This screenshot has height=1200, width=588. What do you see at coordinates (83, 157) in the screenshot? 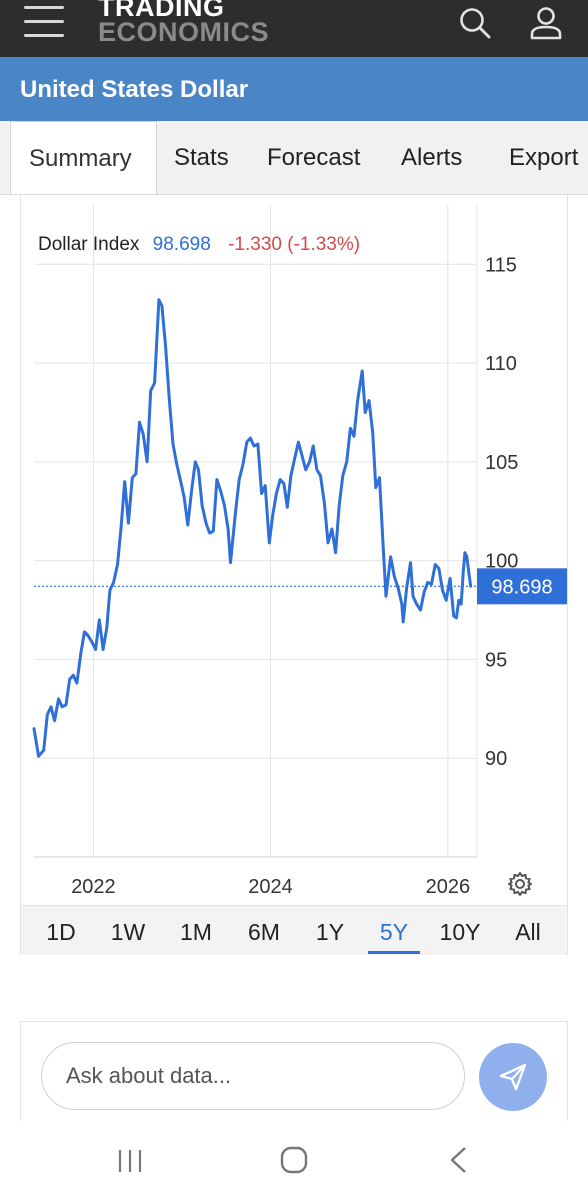
I see `tab-summary: Summary` at bounding box center [83, 157].